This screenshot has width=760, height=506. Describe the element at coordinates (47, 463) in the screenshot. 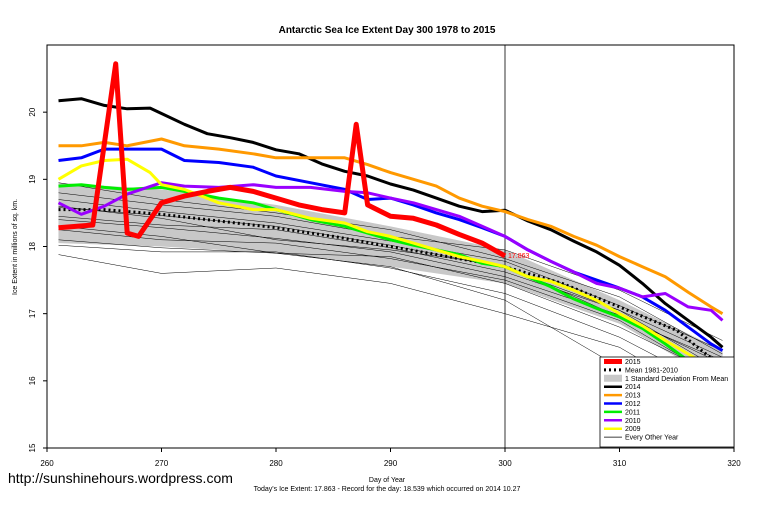

I see `x-tick-label: 260` at that location.